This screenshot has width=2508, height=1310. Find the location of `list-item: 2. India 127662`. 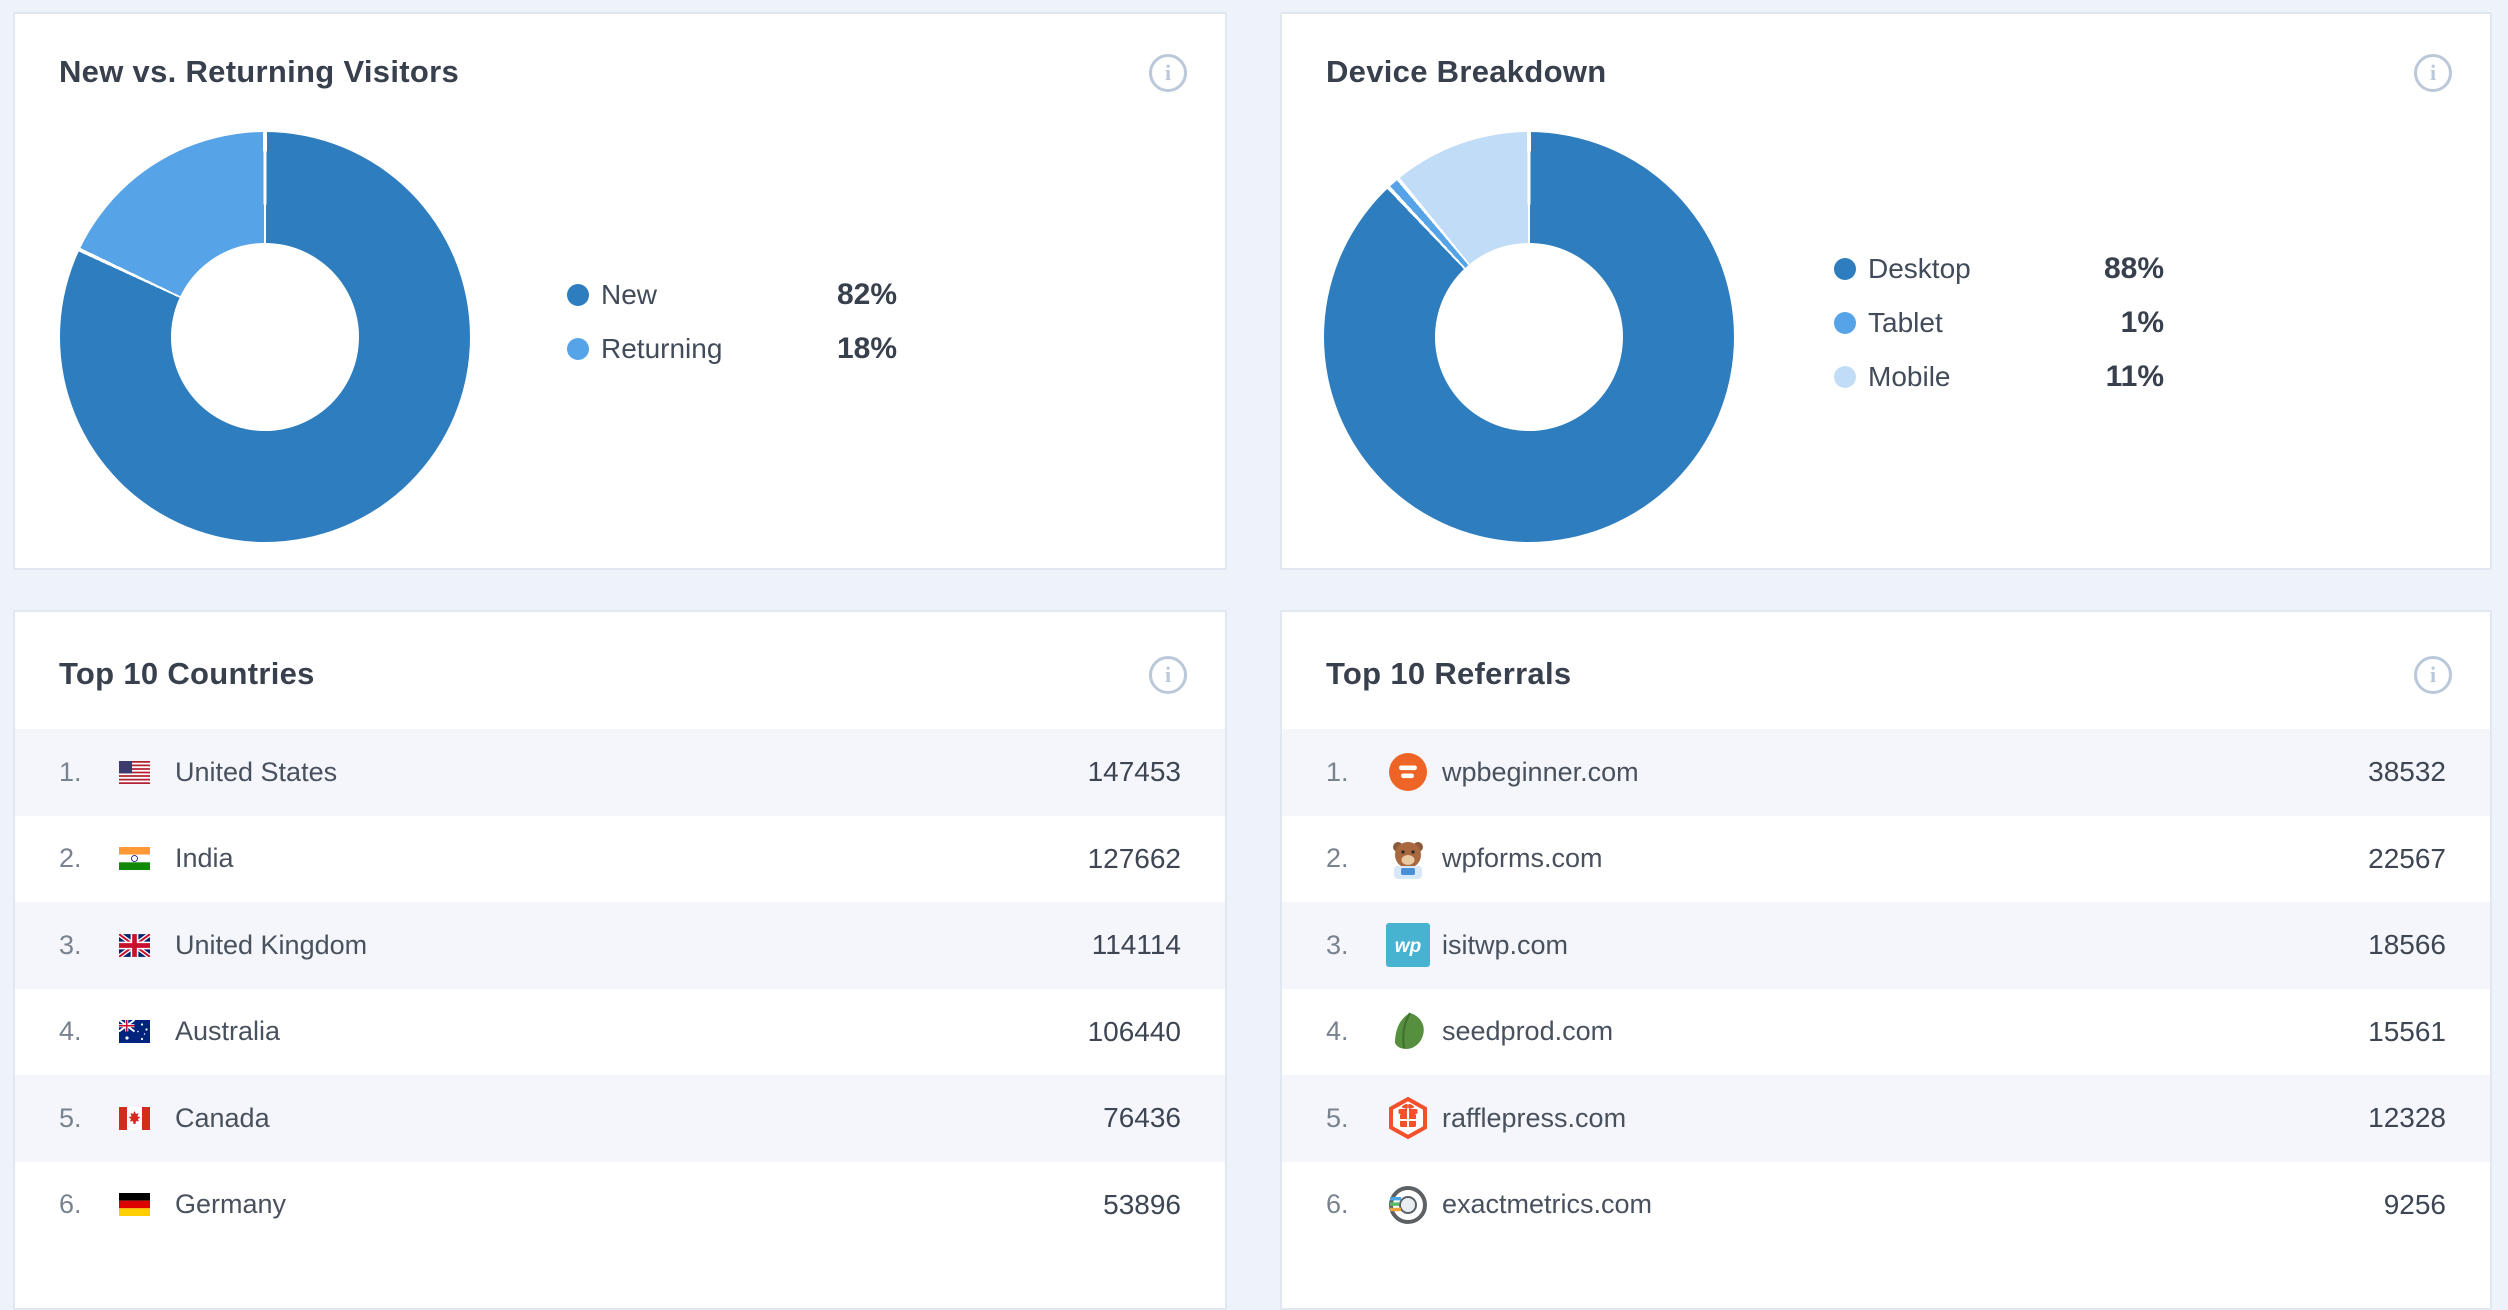

list-item: 2. India 127662 is located at coordinates (620, 859).